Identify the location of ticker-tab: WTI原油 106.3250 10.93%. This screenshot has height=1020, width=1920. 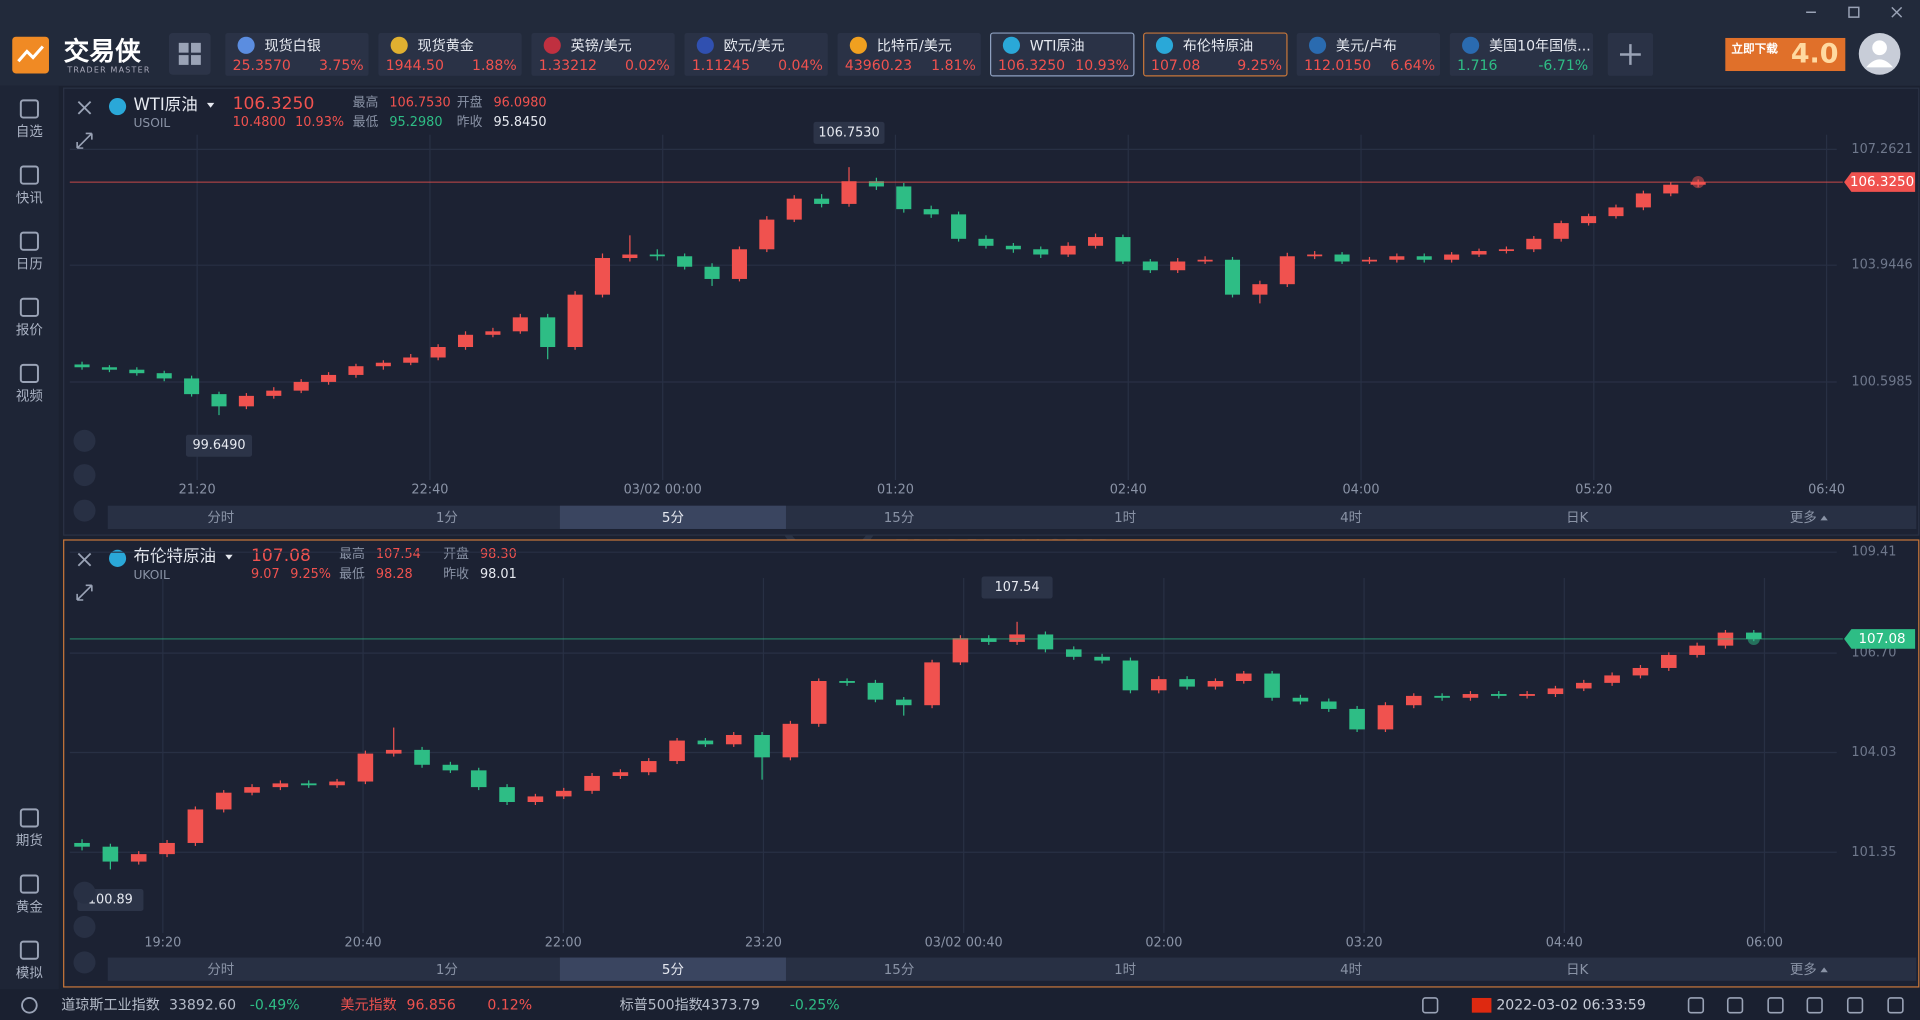
(1062, 54).